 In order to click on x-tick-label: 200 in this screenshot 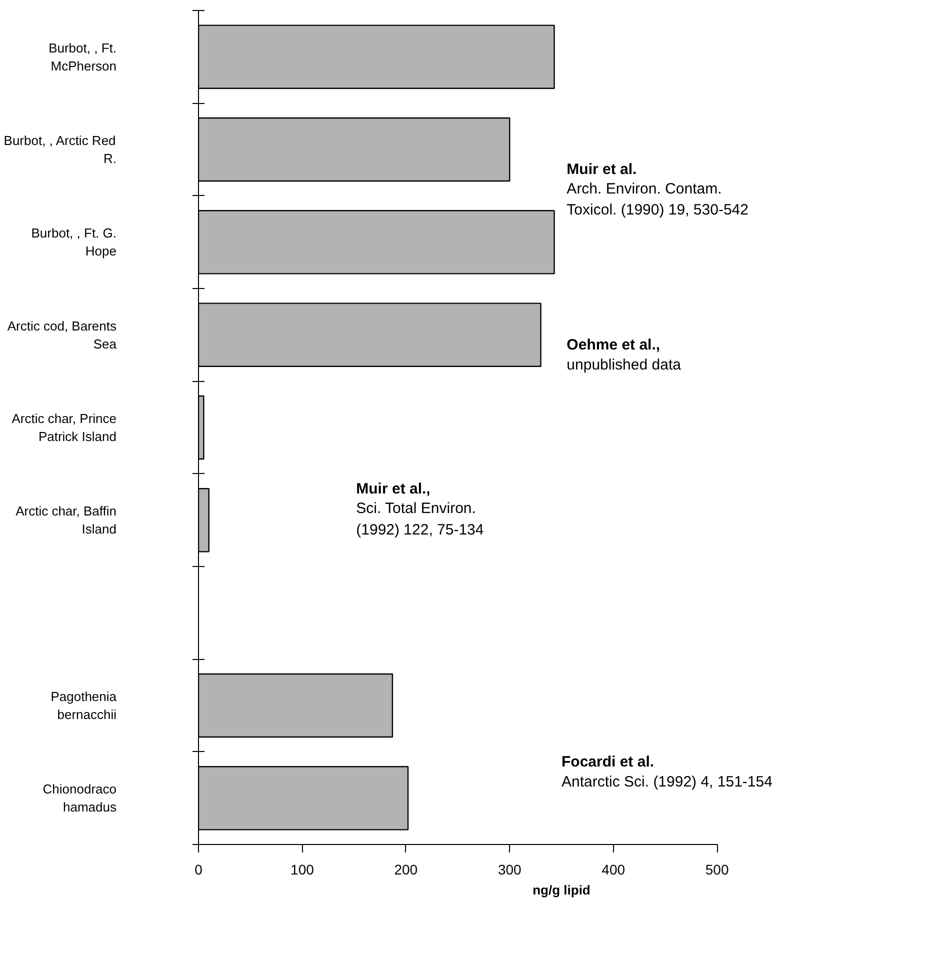, I will do `click(406, 870)`.